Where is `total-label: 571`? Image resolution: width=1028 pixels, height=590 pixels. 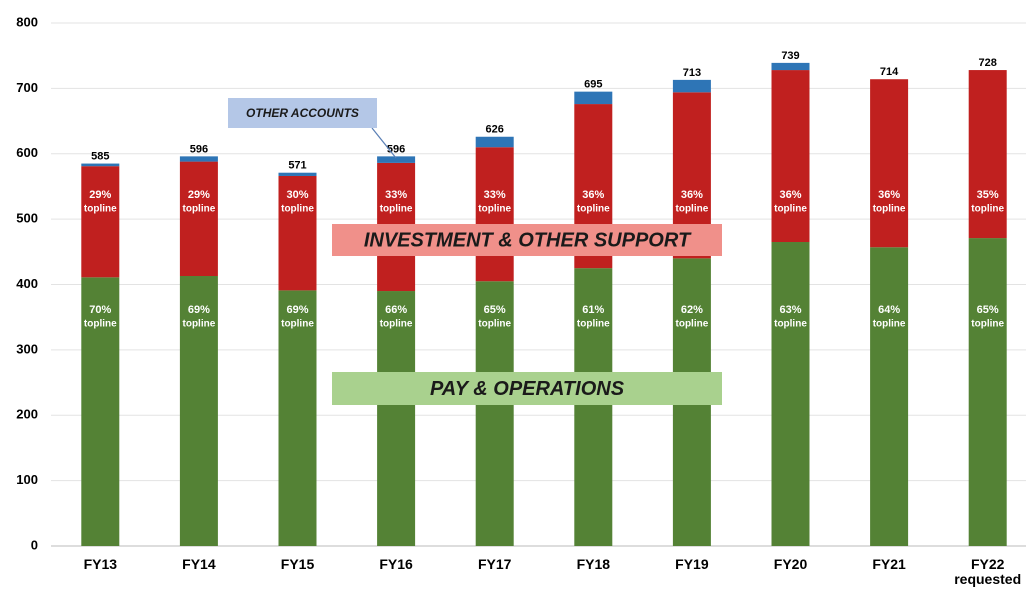
total-label: 571 is located at coordinates (297, 166).